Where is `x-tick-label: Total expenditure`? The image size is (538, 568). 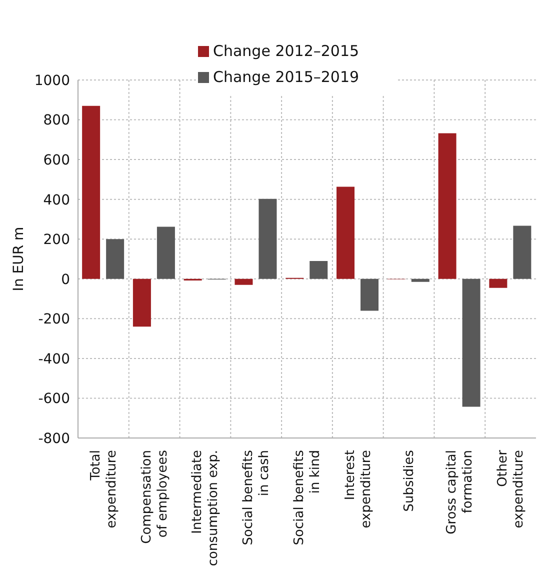
x-tick-label: Total expenditure is located at coordinates (104, 489).